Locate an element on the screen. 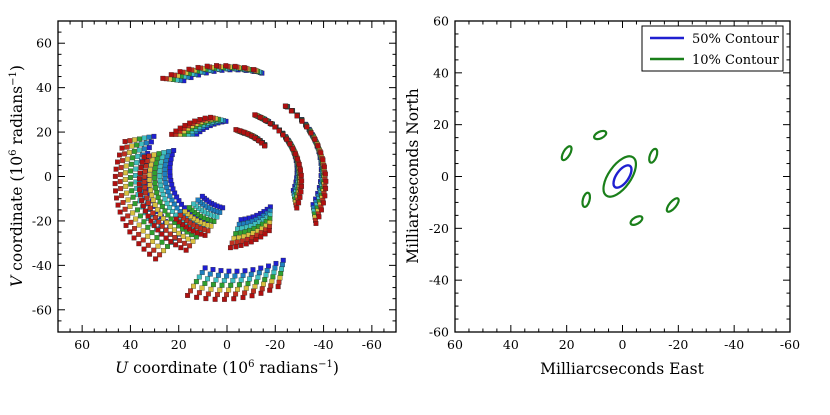 Image resolution: width=830 pixels, height=415 pixels. uv-y-axis-label: V coordinate (106 radians−1) is located at coordinates (17, 176).